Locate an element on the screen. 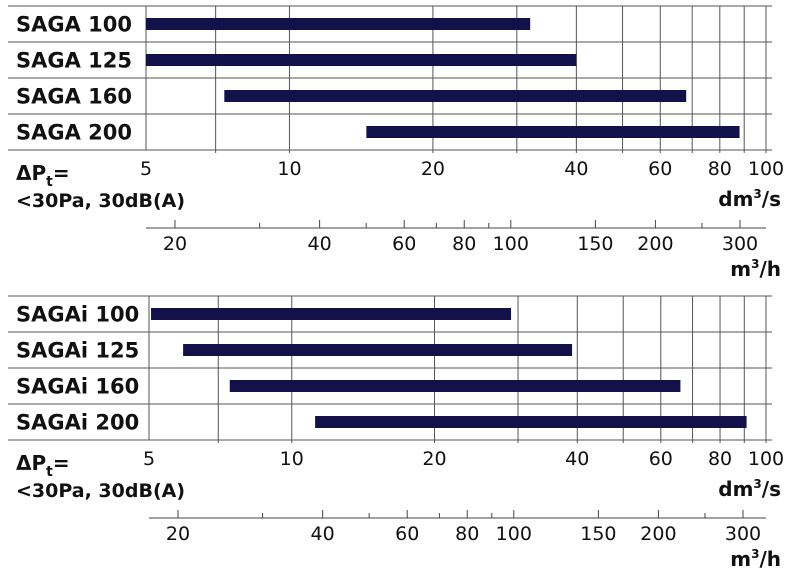  category-label: SAGA 200 is located at coordinates (74, 133).